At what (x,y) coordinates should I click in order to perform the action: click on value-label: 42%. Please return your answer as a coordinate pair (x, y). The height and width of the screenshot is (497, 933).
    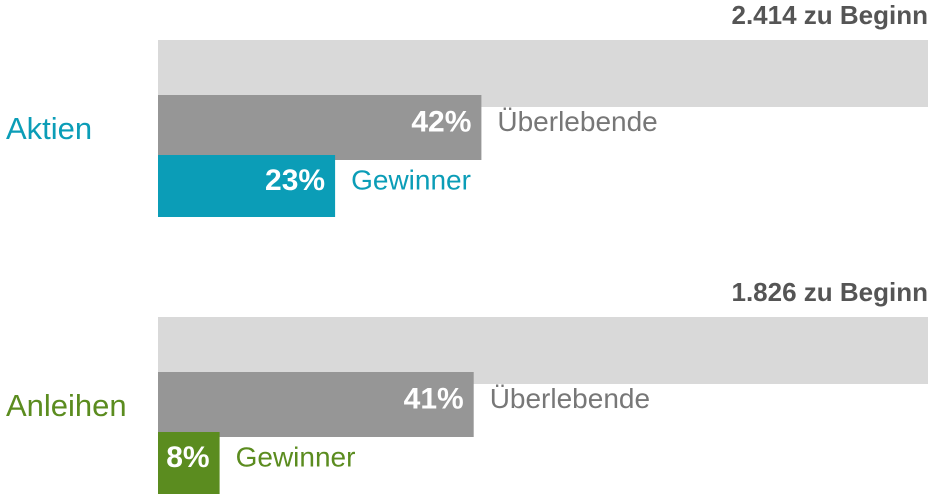
    Looking at the image, I should click on (441, 121).